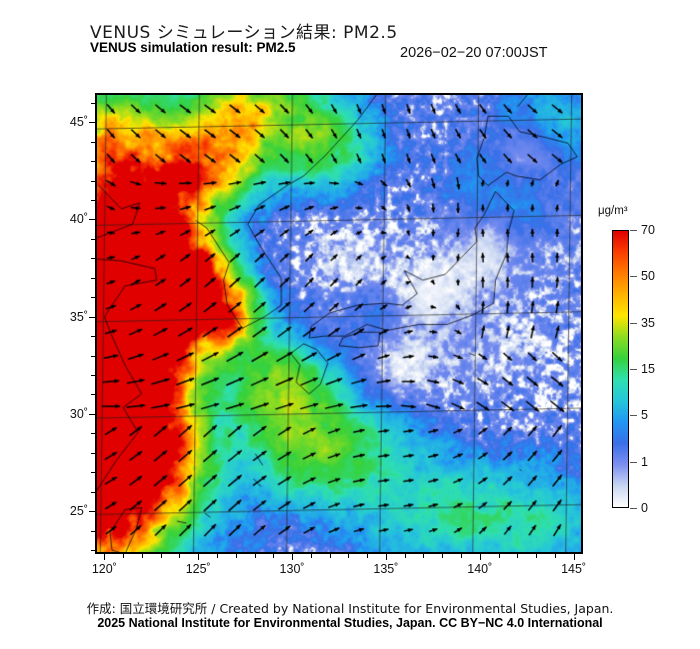 The image size is (700, 649). What do you see at coordinates (648, 276) in the screenshot?
I see `colorbar-tick-label: 50` at bounding box center [648, 276].